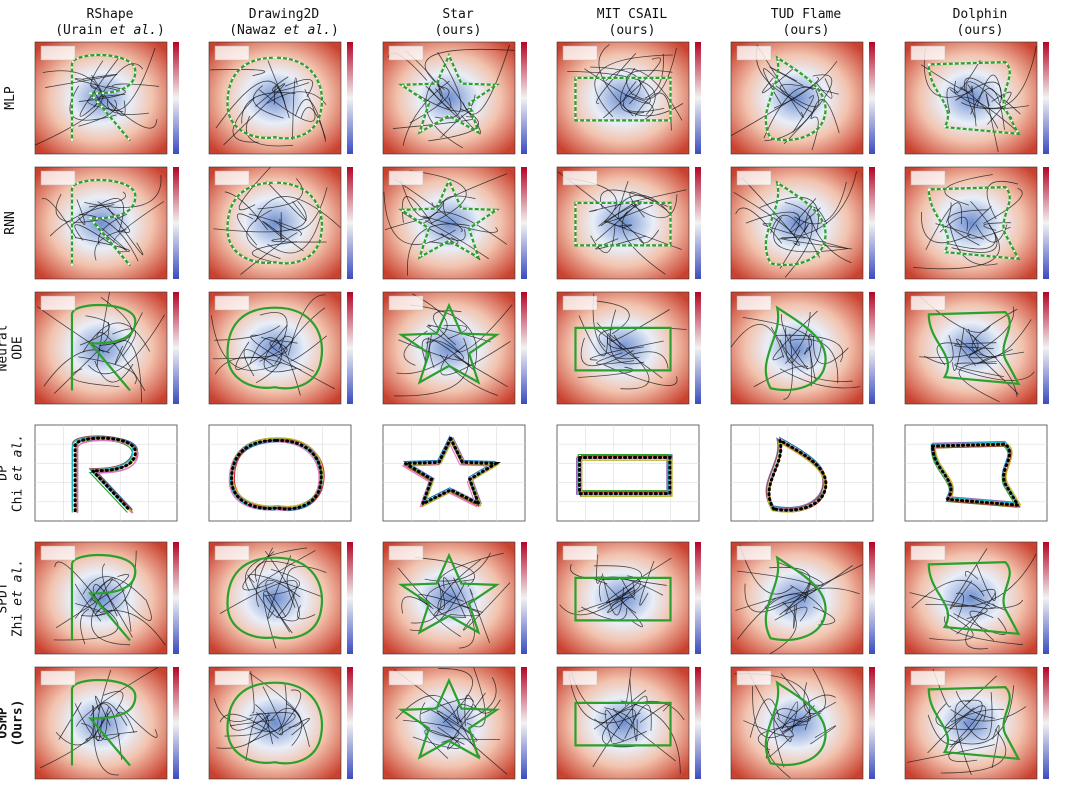 The width and height of the screenshot is (1080, 794). Describe the element at coordinates (107, 476) in the screenshot. I see `policy-trajectory` at that location.